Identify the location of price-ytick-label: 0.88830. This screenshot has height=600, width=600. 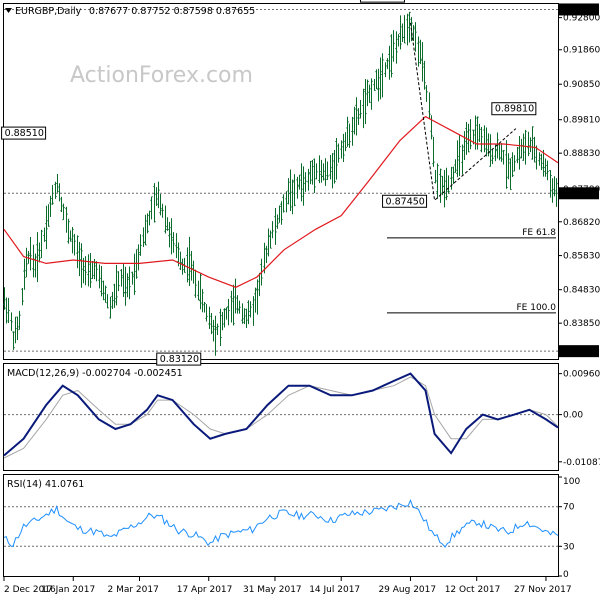
(581, 154).